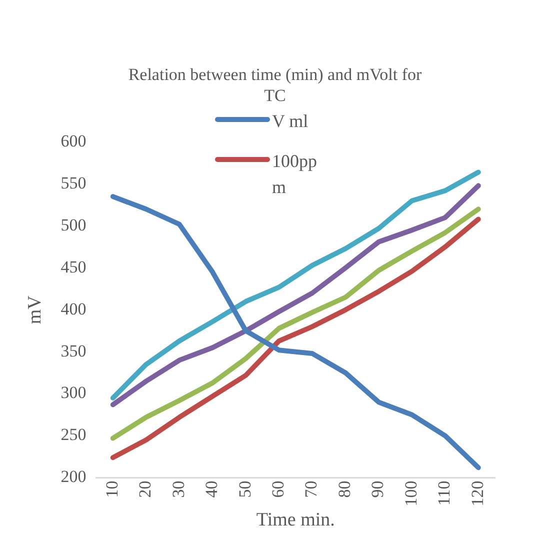 The width and height of the screenshot is (535, 542). What do you see at coordinates (212, 489) in the screenshot?
I see `x-tick-label: 40` at bounding box center [212, 489].